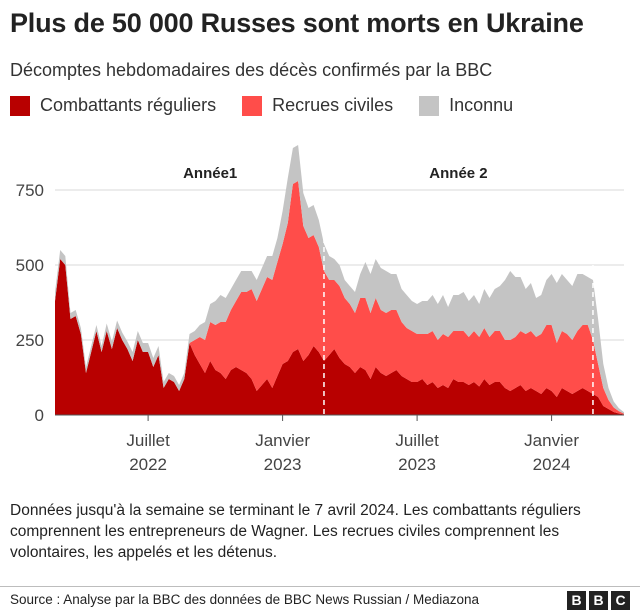 Image resolution: width=640 pixels, height=615 pixels. Describe the element at coordinates (20, 105) in the screenshot. I see `legend-swatch-regular` at that location.